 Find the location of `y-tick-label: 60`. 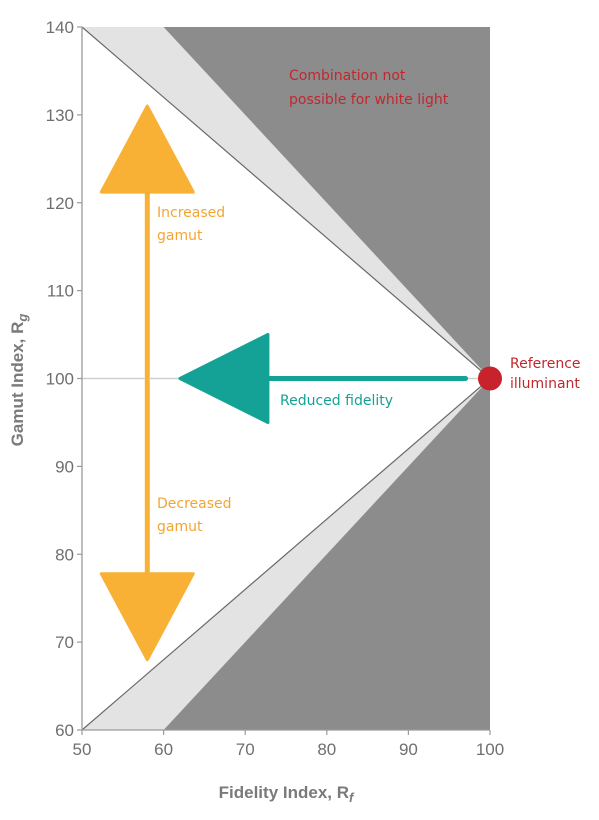

y-tick-label: 60 is located at coordinates (64, 730).